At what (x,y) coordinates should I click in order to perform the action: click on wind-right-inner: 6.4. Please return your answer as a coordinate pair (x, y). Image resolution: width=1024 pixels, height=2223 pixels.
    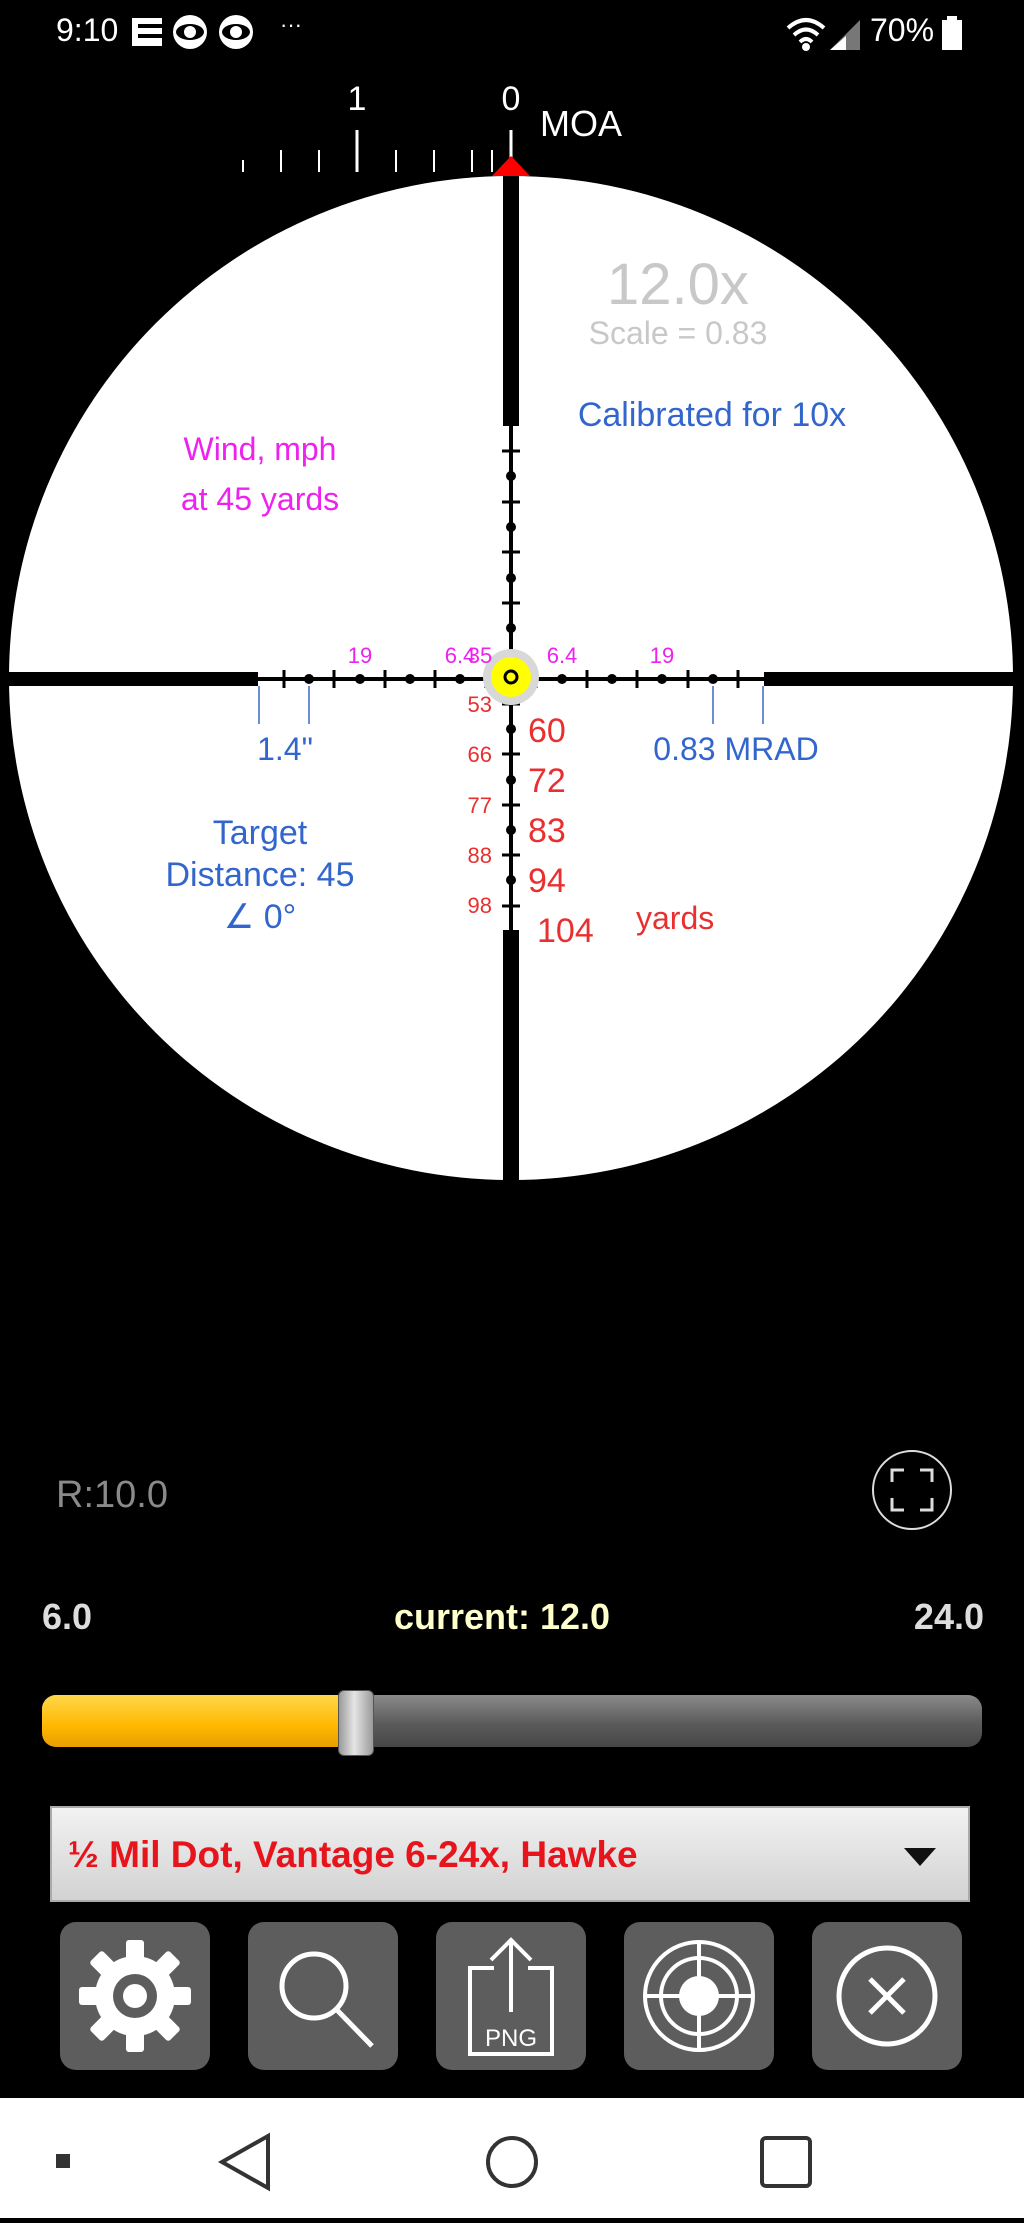
    Looking at the image, I should click on (562, 655).